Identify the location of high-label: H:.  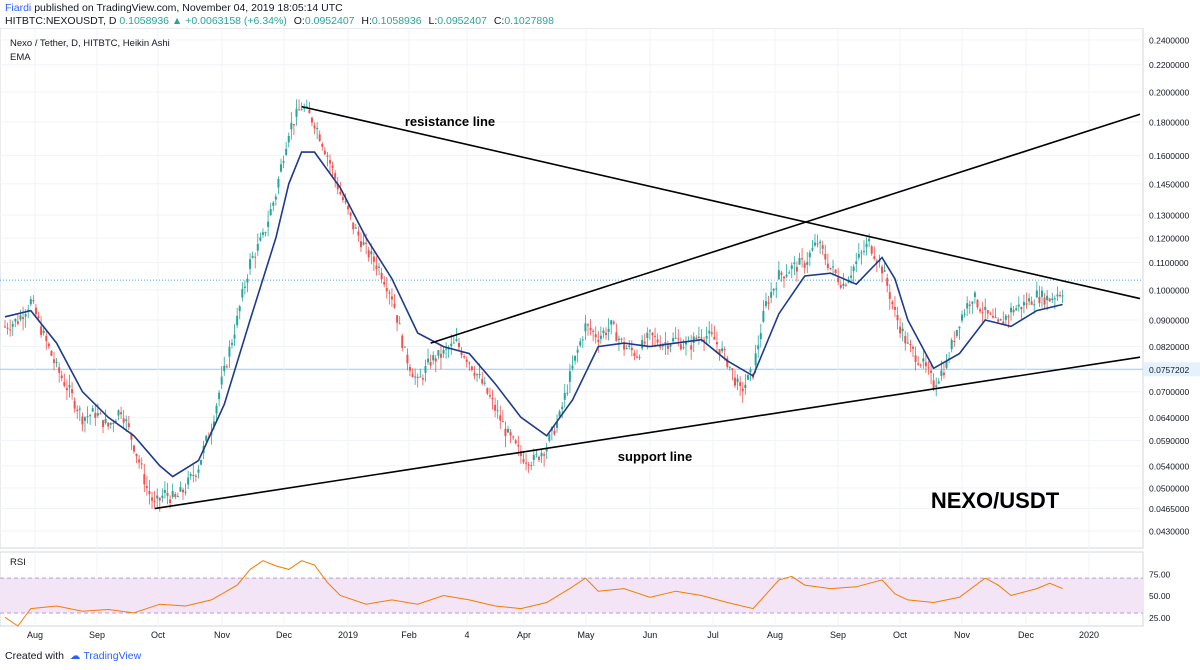
(366, 21).